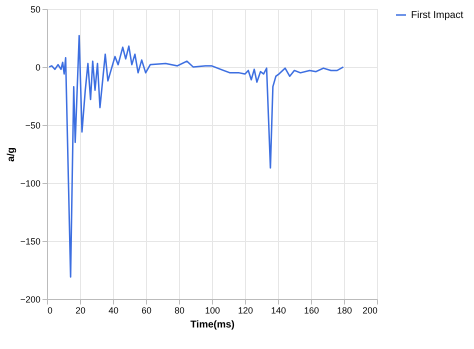  Describe the element at coordinates (50, 311) in the screenshot. I see `x-tick-label: 0` at that location.